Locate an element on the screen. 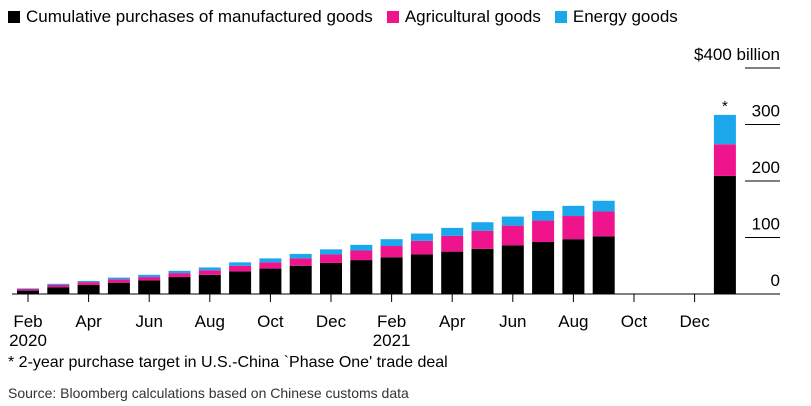 This screenshot has width=811, height=406. x-tick-label-8: Oct is located at coordinates (270, 321).